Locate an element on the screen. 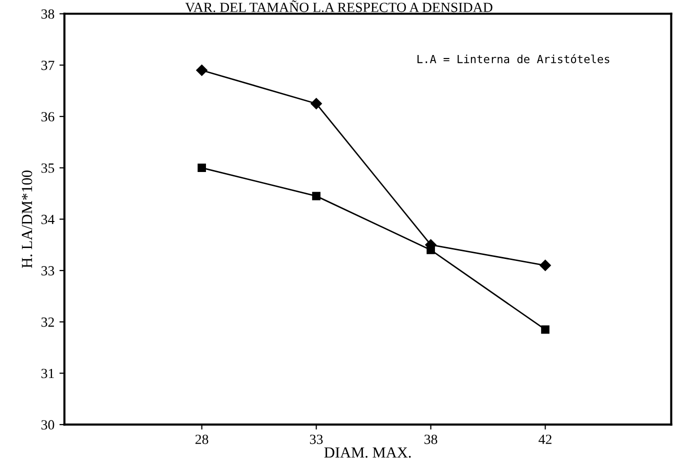  y-tick-label: 34 is located at coordinates (47, 219).